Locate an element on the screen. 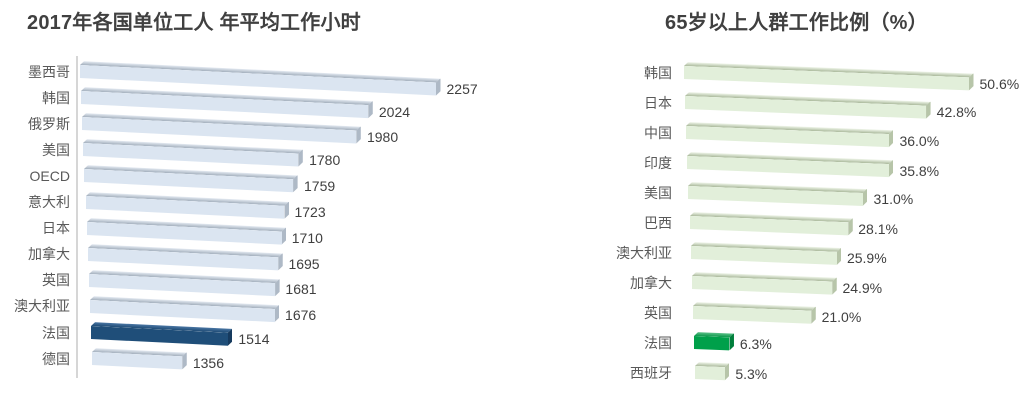  chart-title: 2017年各国单位工人 年平均工作小时 is located at coordinates (194, 23).